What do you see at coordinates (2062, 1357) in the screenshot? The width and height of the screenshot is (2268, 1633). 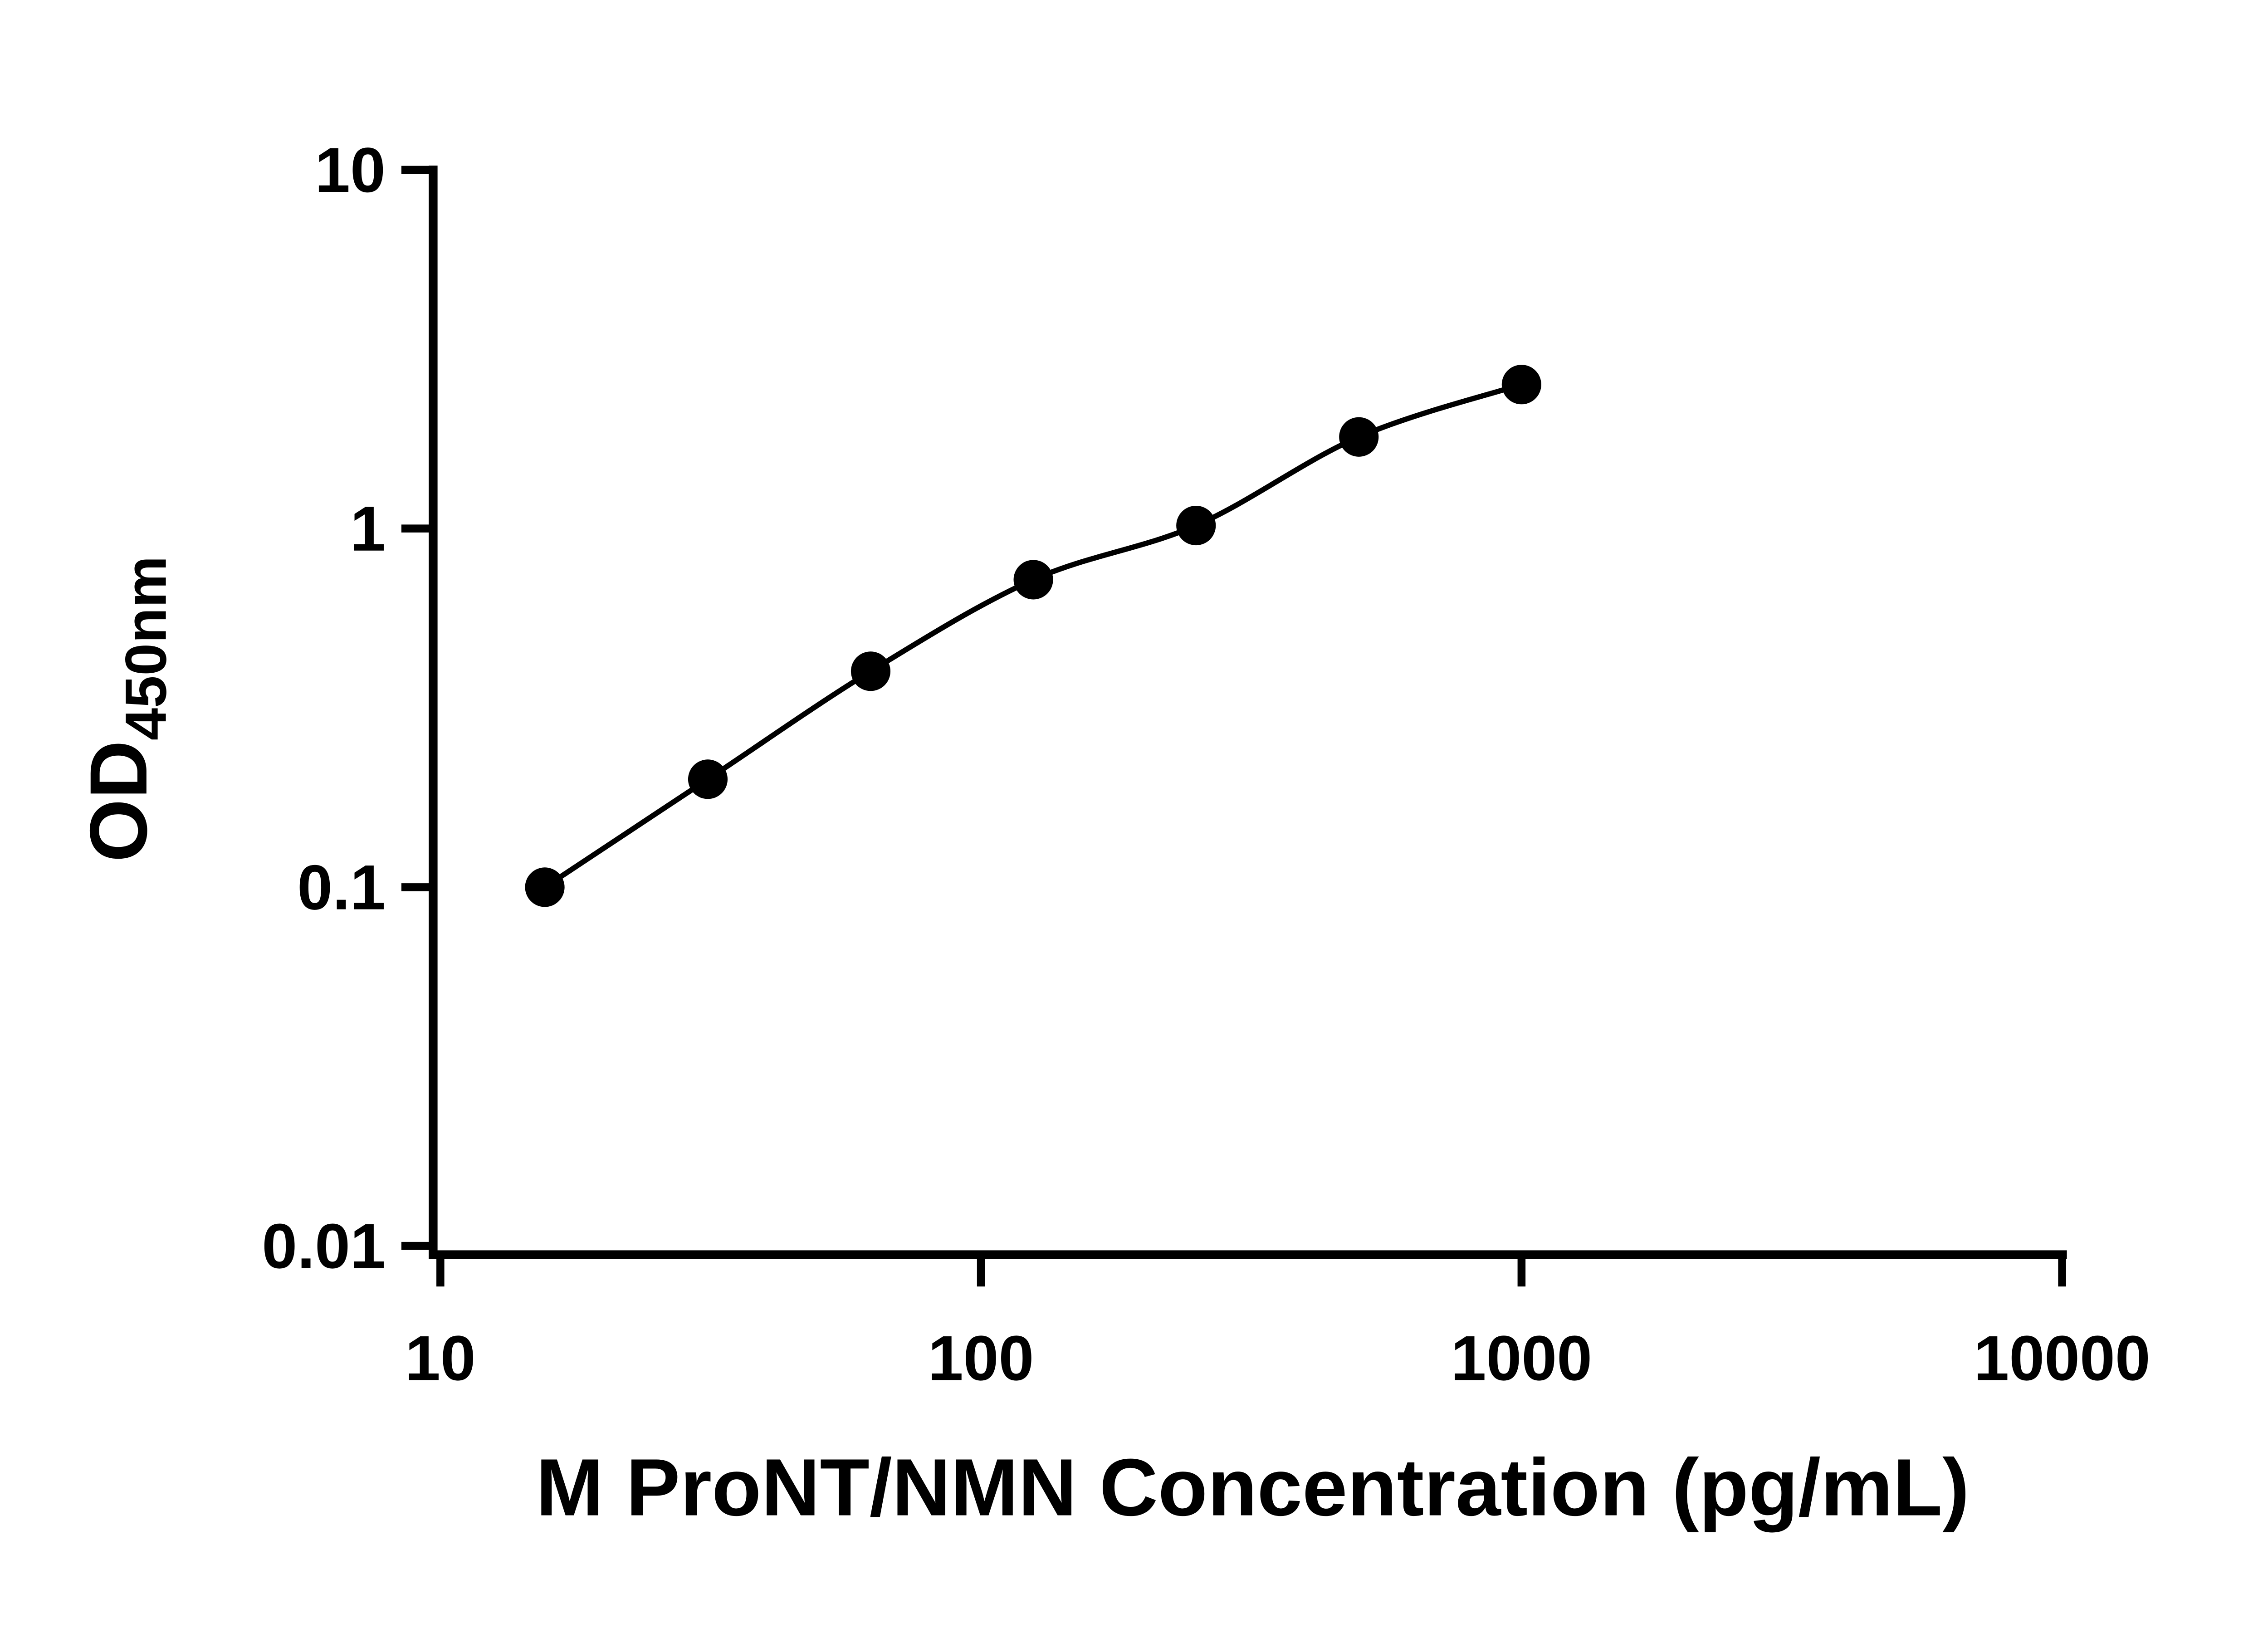 I see `x-tick-label: 10000` at bounding box center [2062, 1357].